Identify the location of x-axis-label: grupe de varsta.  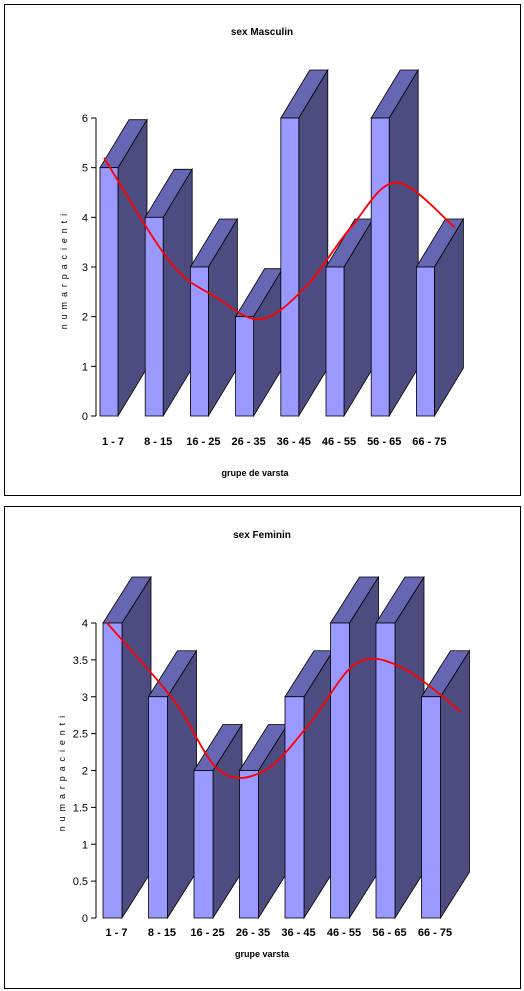
(255, 473).